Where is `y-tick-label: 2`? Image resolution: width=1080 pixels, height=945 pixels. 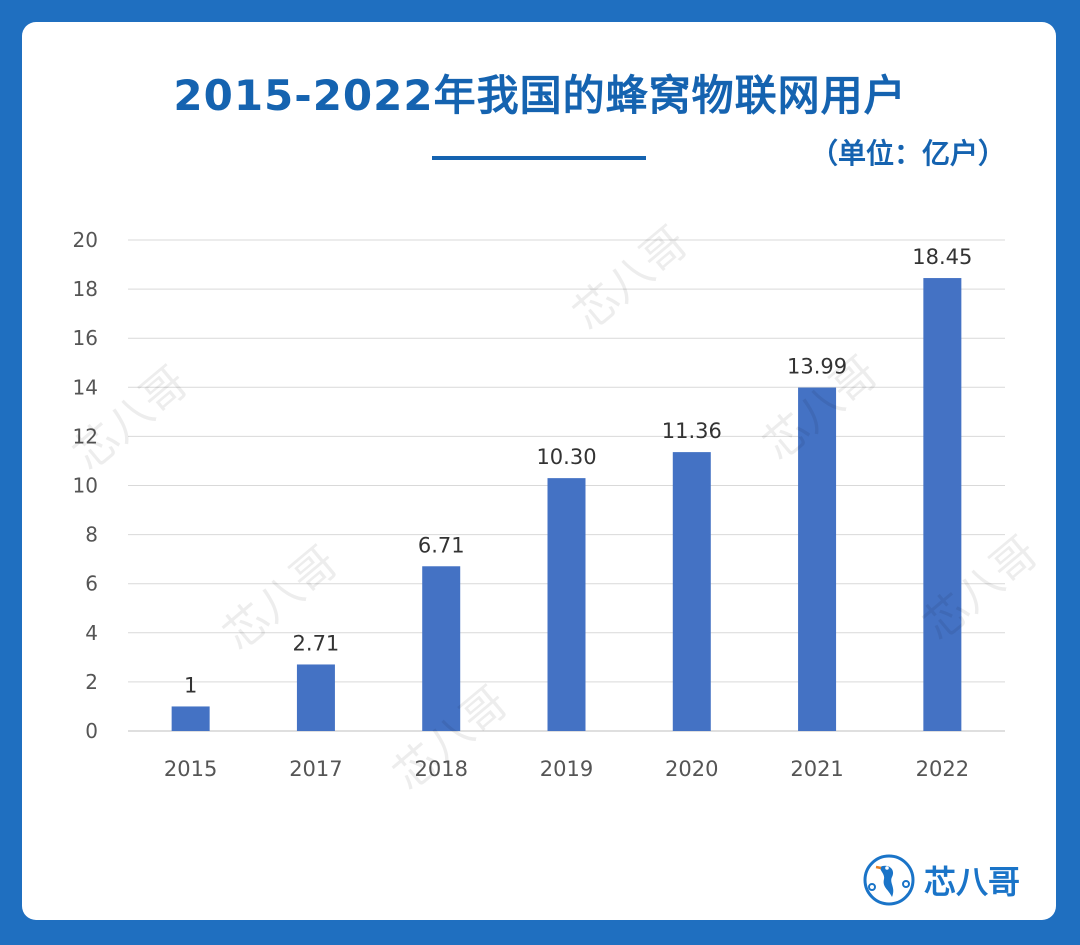
y-tick-label: 2 is located at coordinates (91, 682).